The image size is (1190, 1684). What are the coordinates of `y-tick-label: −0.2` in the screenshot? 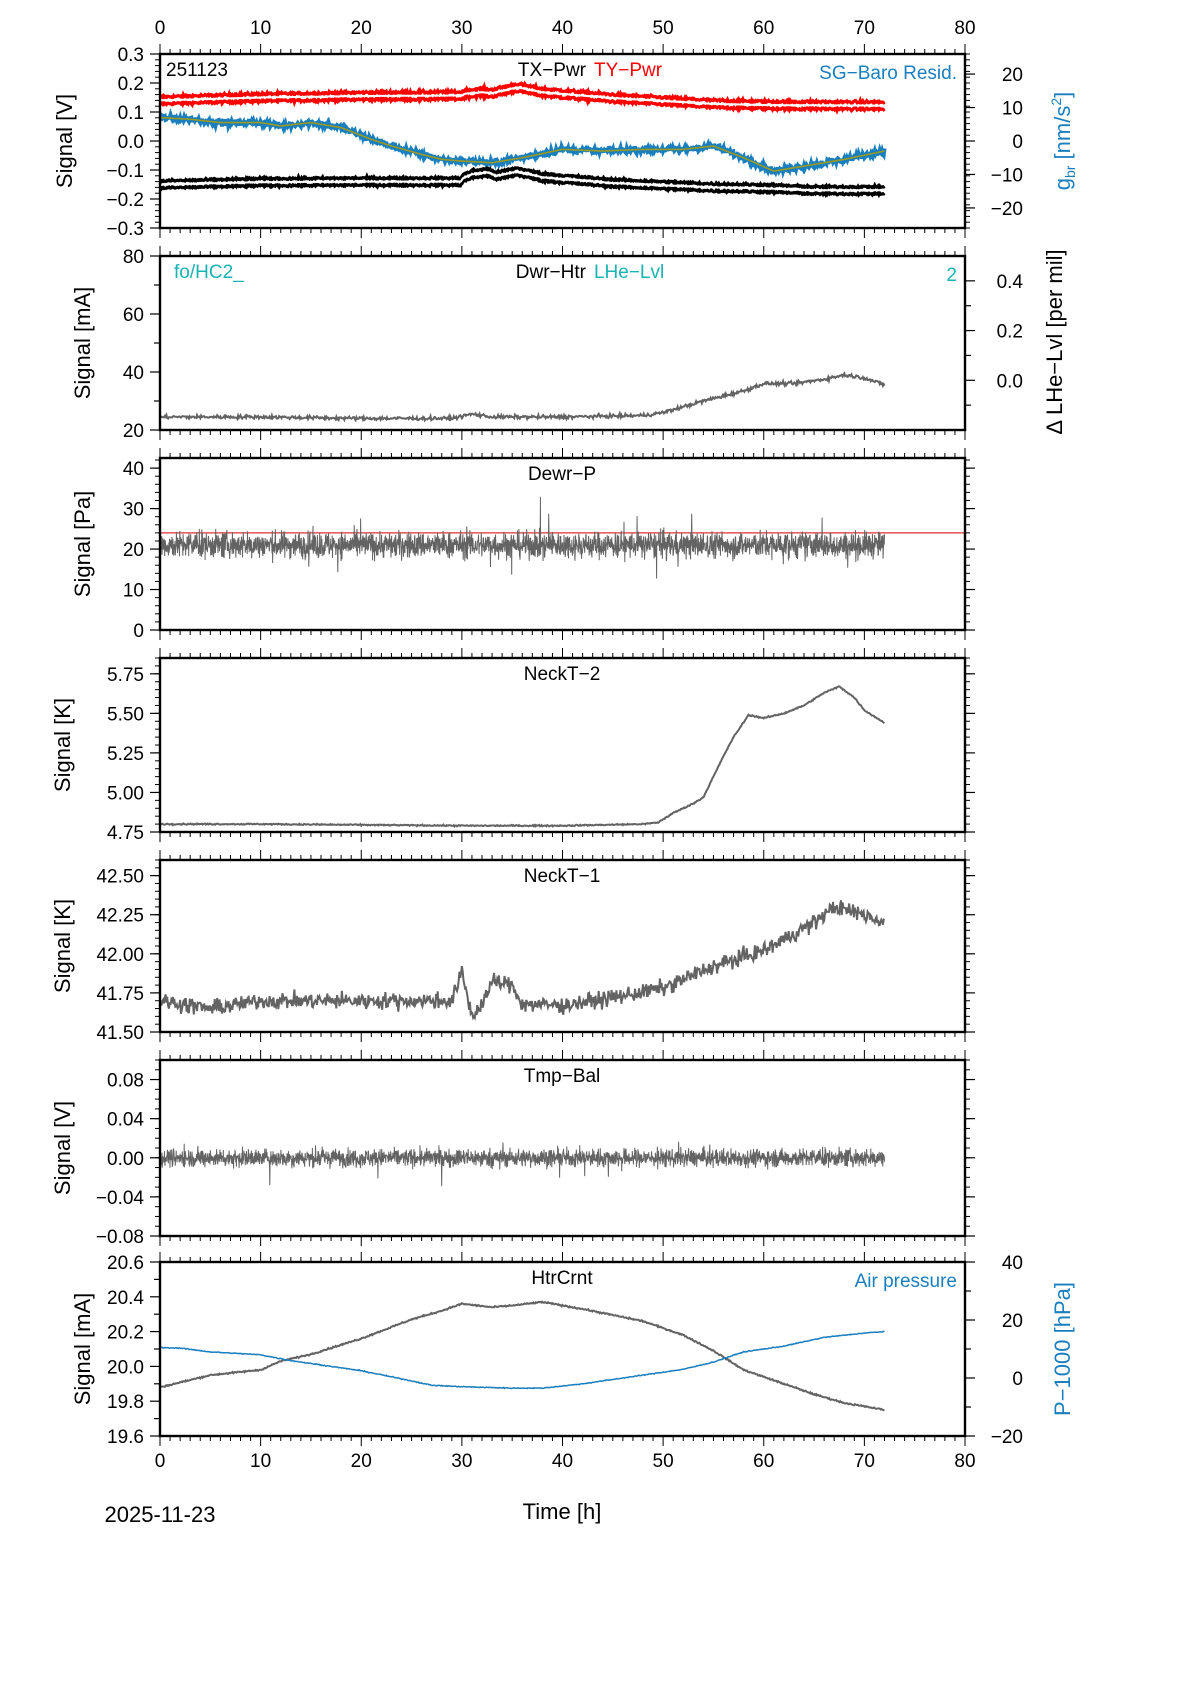 It's located at (125, 200).